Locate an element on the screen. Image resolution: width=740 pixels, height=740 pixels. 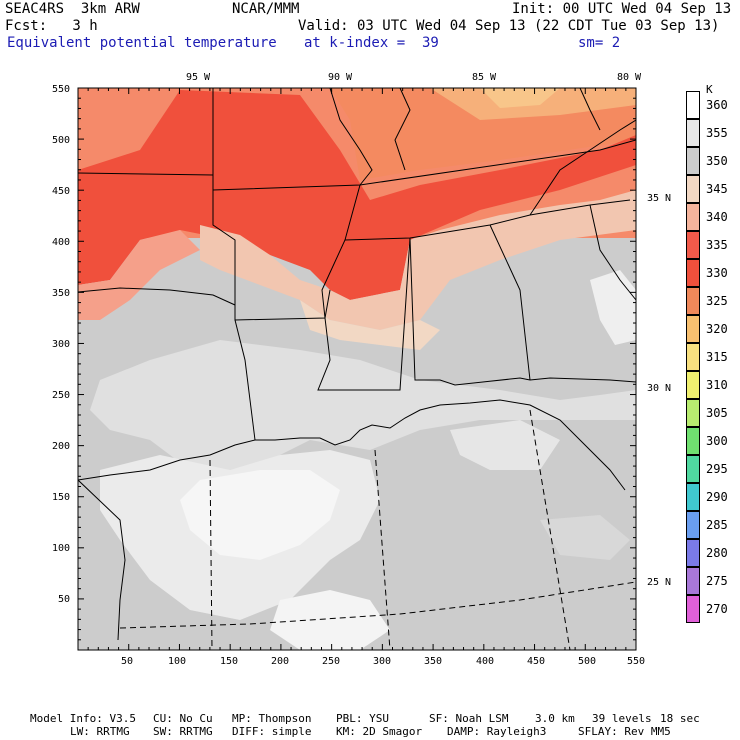
colorbar-level-label: 315 is located at coordinates (717, 357).